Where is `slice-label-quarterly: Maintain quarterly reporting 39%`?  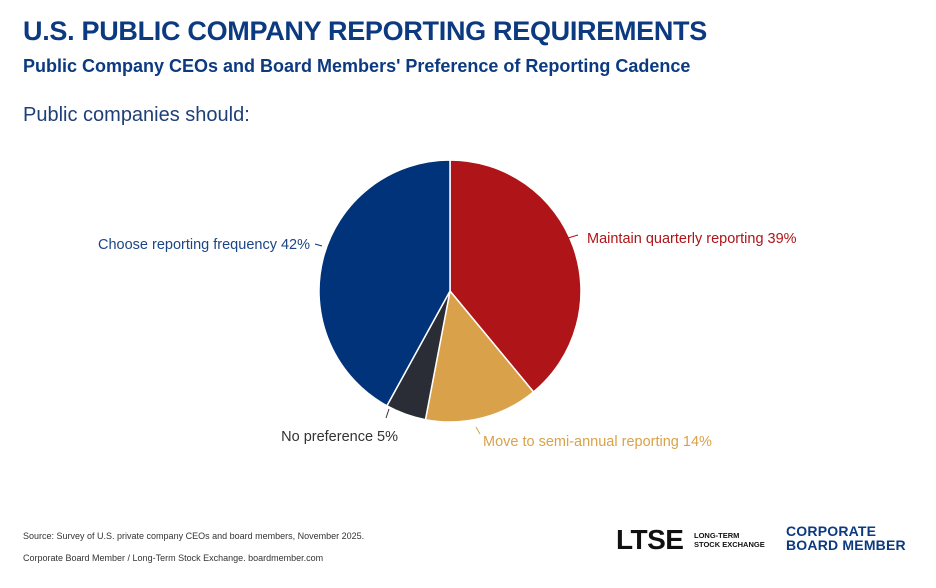 slice-label-quarterly: Maintain quarterly reporting 39% is located at coordinates (692, 239).